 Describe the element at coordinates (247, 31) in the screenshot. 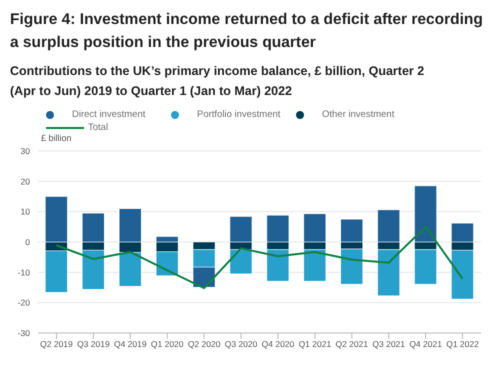

I see `chart-title: Figure 4: Investment income returned to a deficit after recording a surplus position in the previous quarter` at that location.